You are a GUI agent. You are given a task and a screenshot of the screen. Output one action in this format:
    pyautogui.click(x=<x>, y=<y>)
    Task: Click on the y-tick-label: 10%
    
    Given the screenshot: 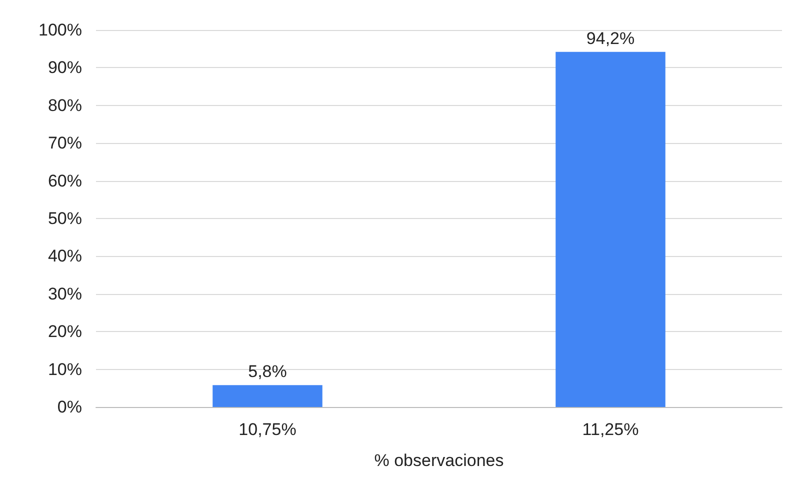 What is the action you would take?
    pyautogui.click(x=65, y=369)
    